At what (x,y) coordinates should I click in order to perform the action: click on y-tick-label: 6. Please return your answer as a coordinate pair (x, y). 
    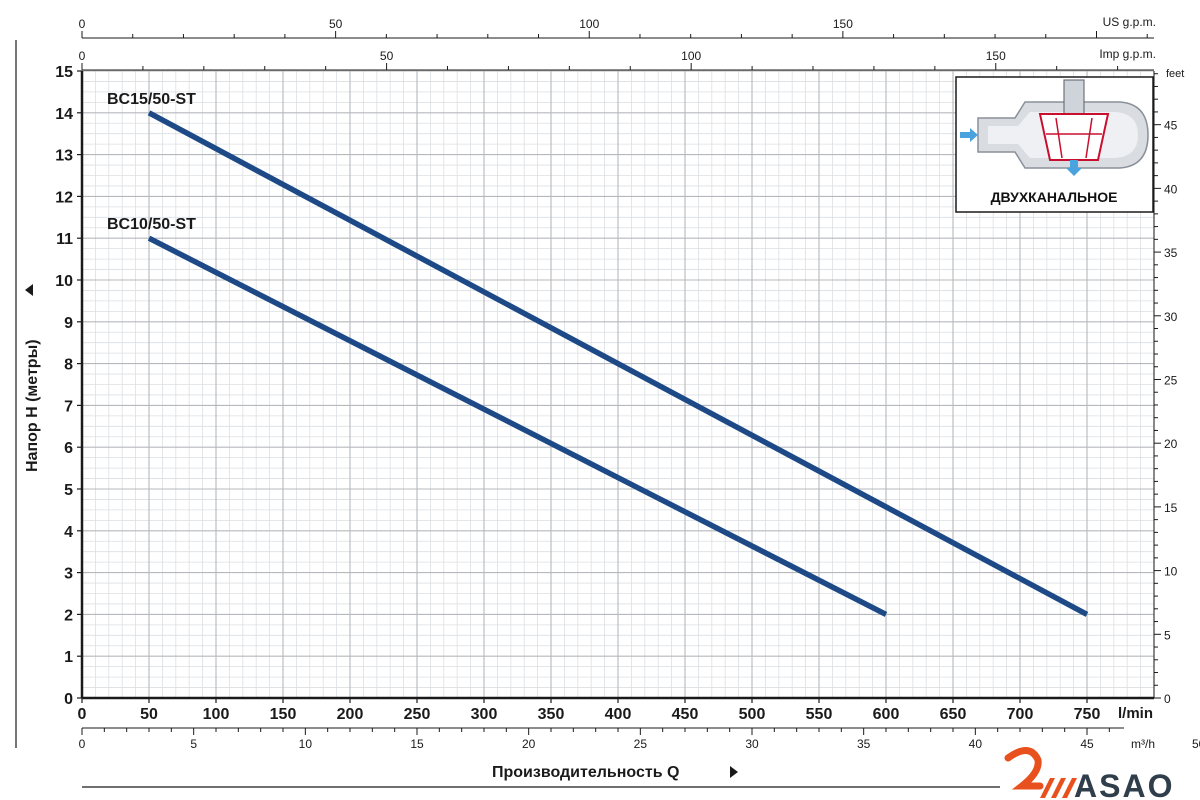
    Looking at the image, I should click on (68, 448).